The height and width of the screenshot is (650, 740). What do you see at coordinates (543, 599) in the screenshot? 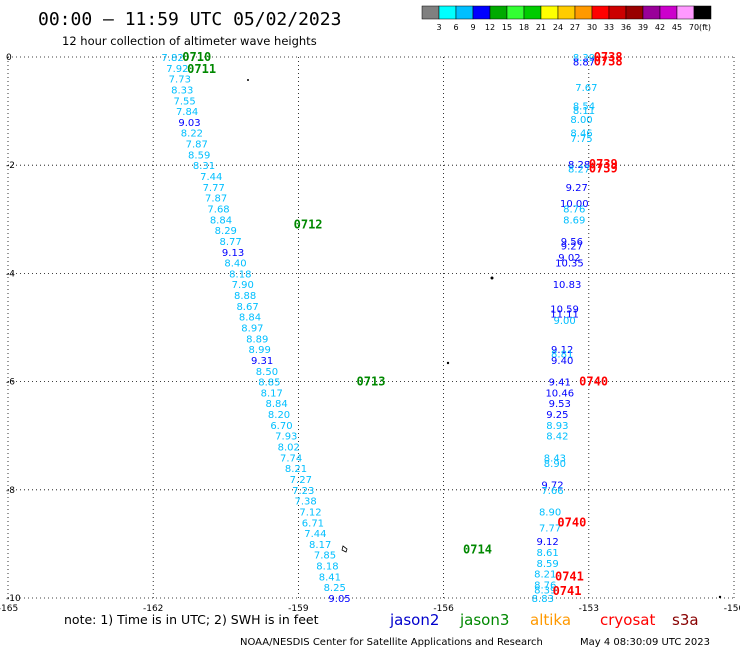
I see `wave-height-value: 8.83` at bounding box center [543, 599].